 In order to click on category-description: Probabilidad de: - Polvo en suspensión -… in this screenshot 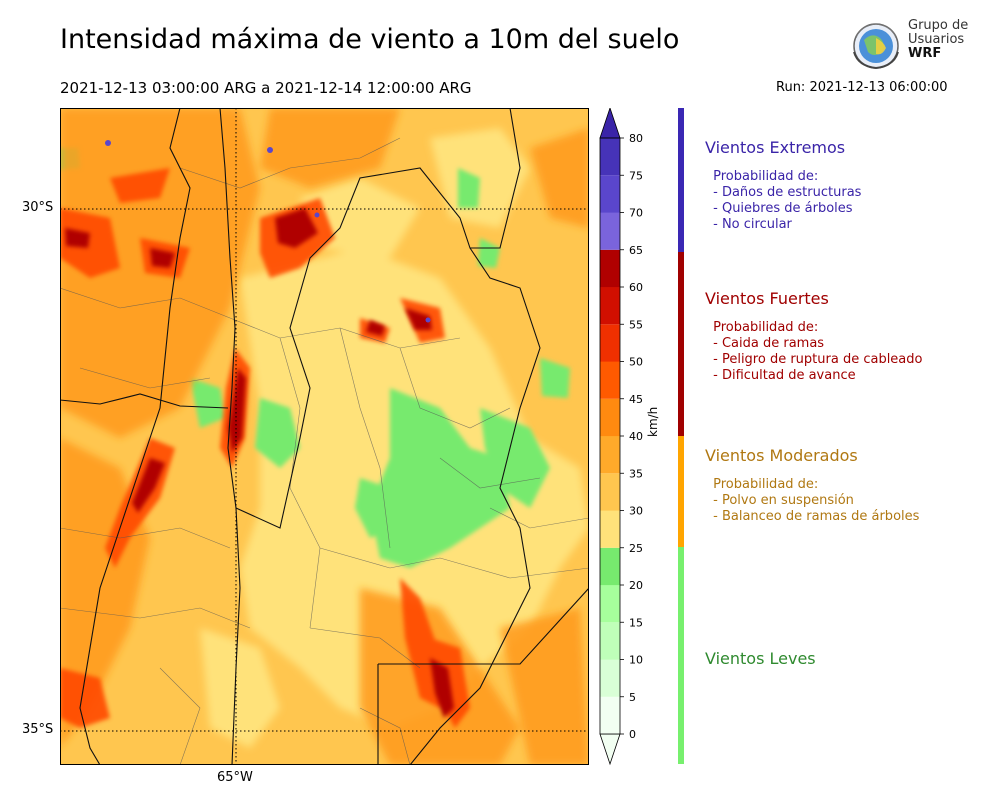, I will do `click(816, 500)`.